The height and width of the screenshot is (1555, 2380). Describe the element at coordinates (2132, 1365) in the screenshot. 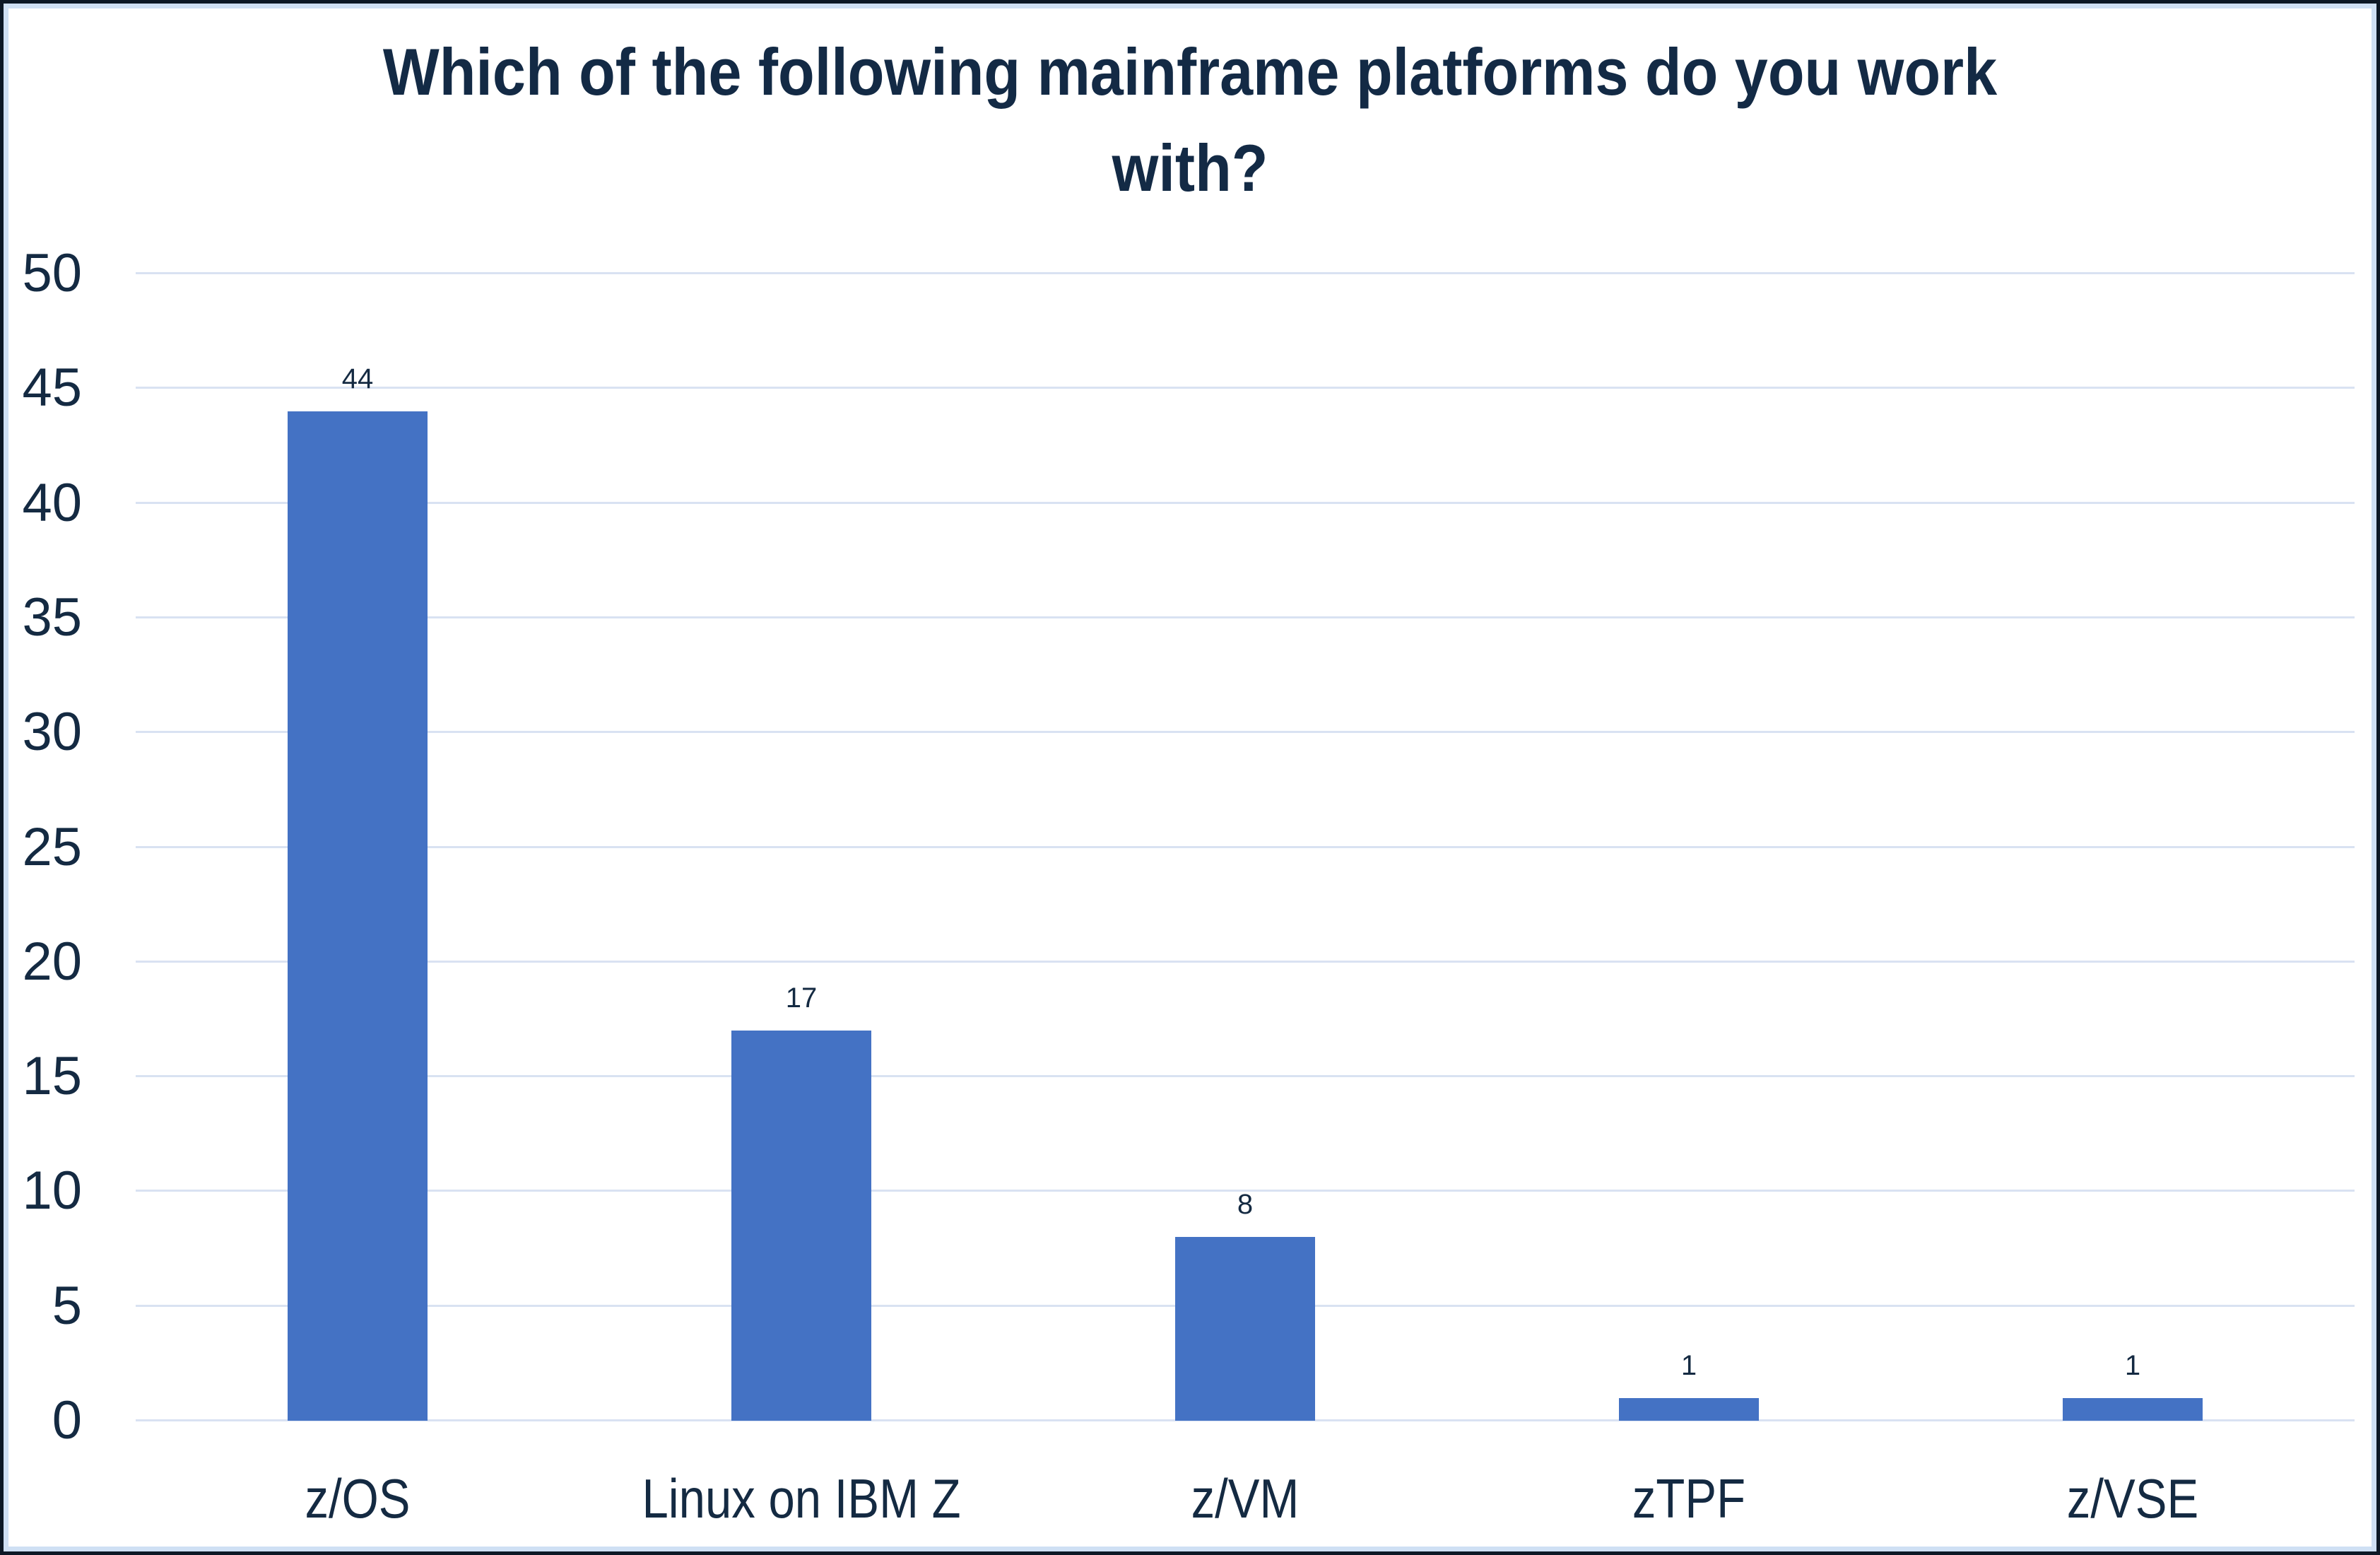

I see `data-label-z-vse: 1` at that location.